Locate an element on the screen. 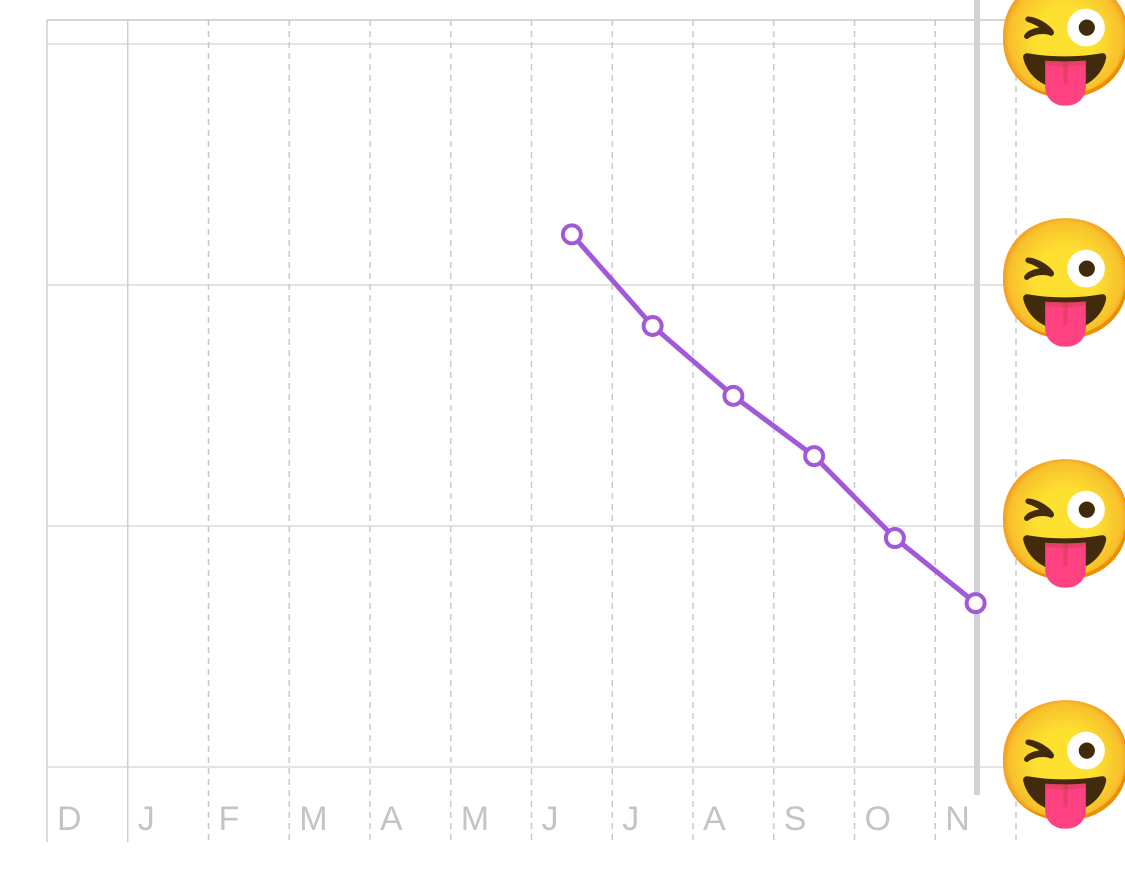 The width and height of the screenshot is (1125, 878). x-tick-label: D is located at coordinates (69, 819).